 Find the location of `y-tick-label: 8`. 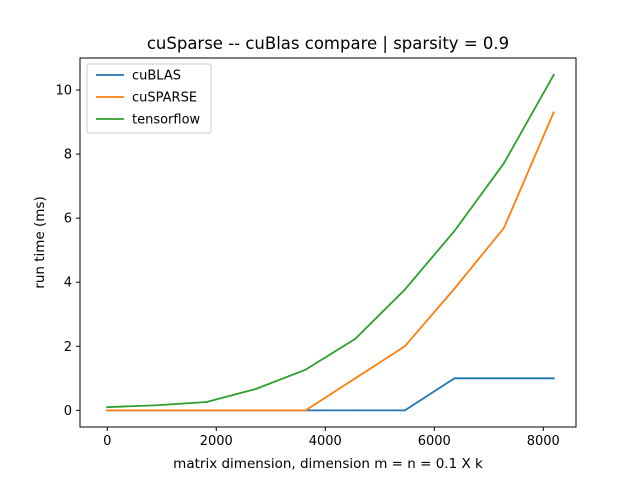

y-tick-label: 8 is located at coordinates (68, 155).